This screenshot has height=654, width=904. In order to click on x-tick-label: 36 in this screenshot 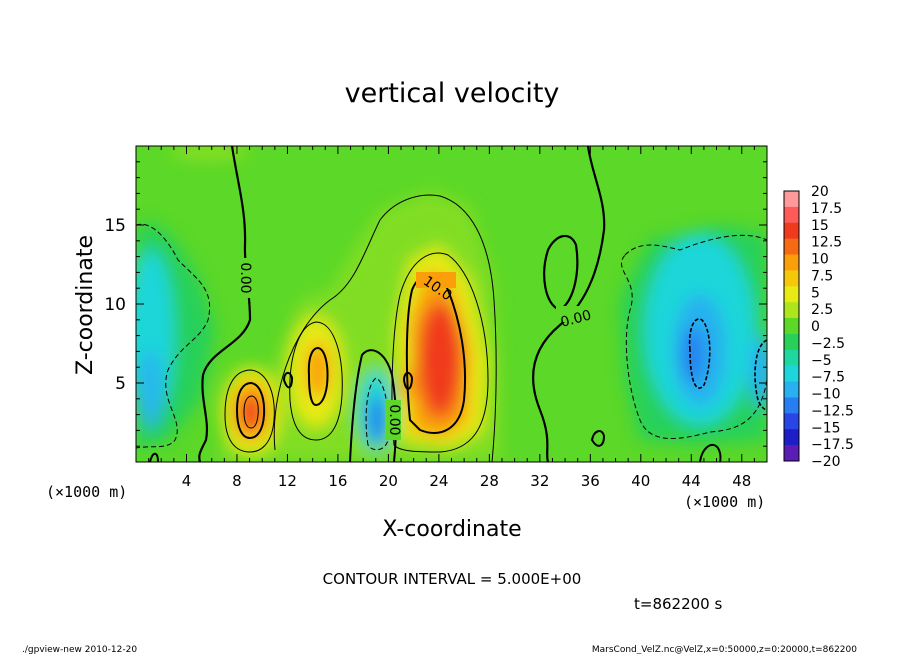, I will do `click(590, 481)`.